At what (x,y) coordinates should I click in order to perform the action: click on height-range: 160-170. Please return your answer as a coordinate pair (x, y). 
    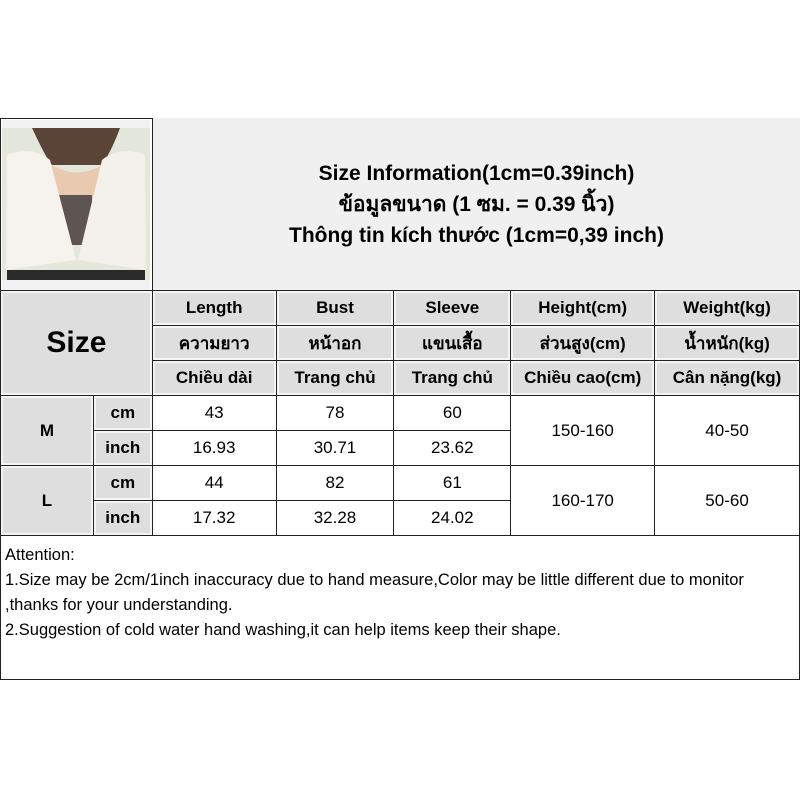
    Looking at the image, I should click on (583, 500).